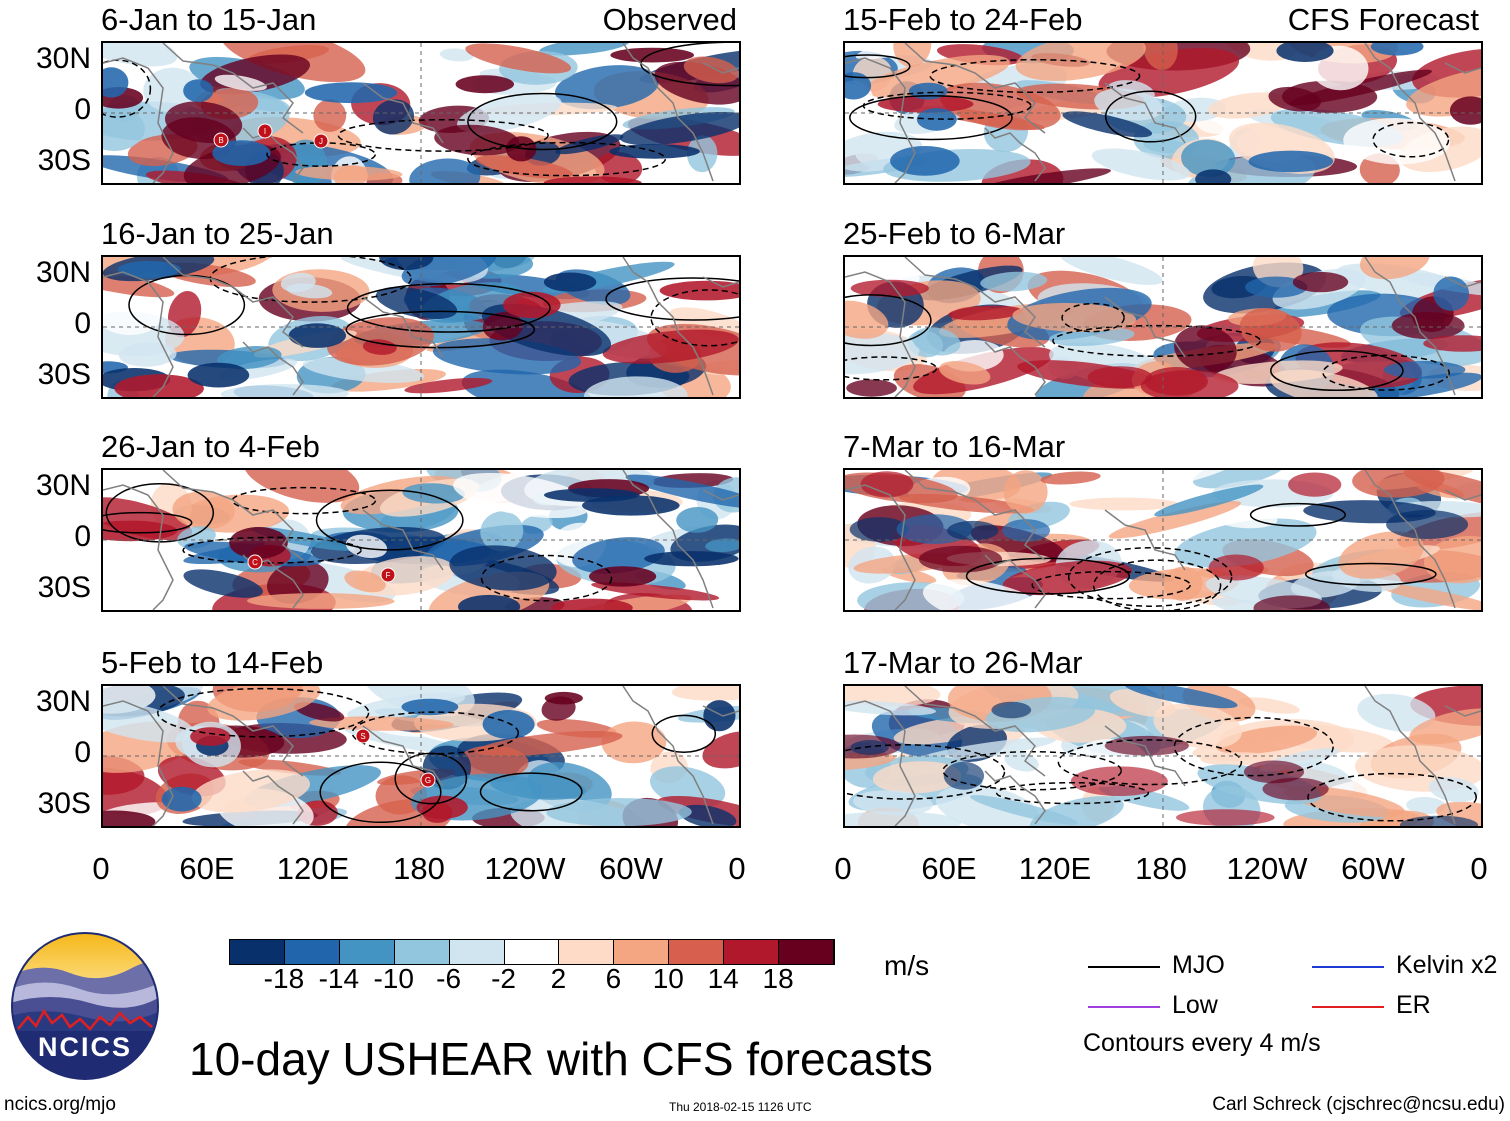 The image size is (1510, 1121). I want to click on footer-website: ncics.org/mjo, so click(60, 1104).